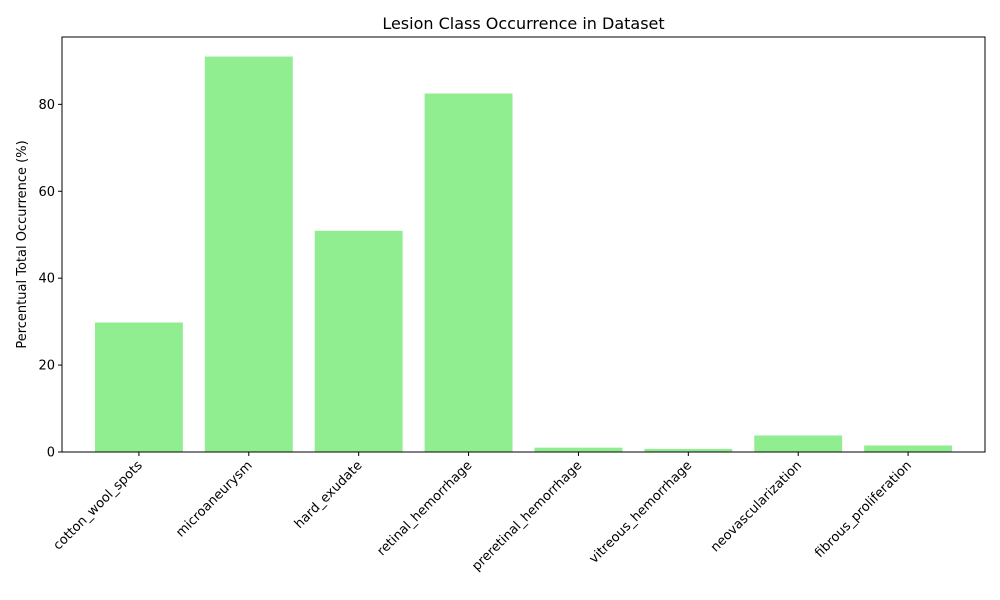  I want to click on bar-hard-exudate, so click(358, 341).